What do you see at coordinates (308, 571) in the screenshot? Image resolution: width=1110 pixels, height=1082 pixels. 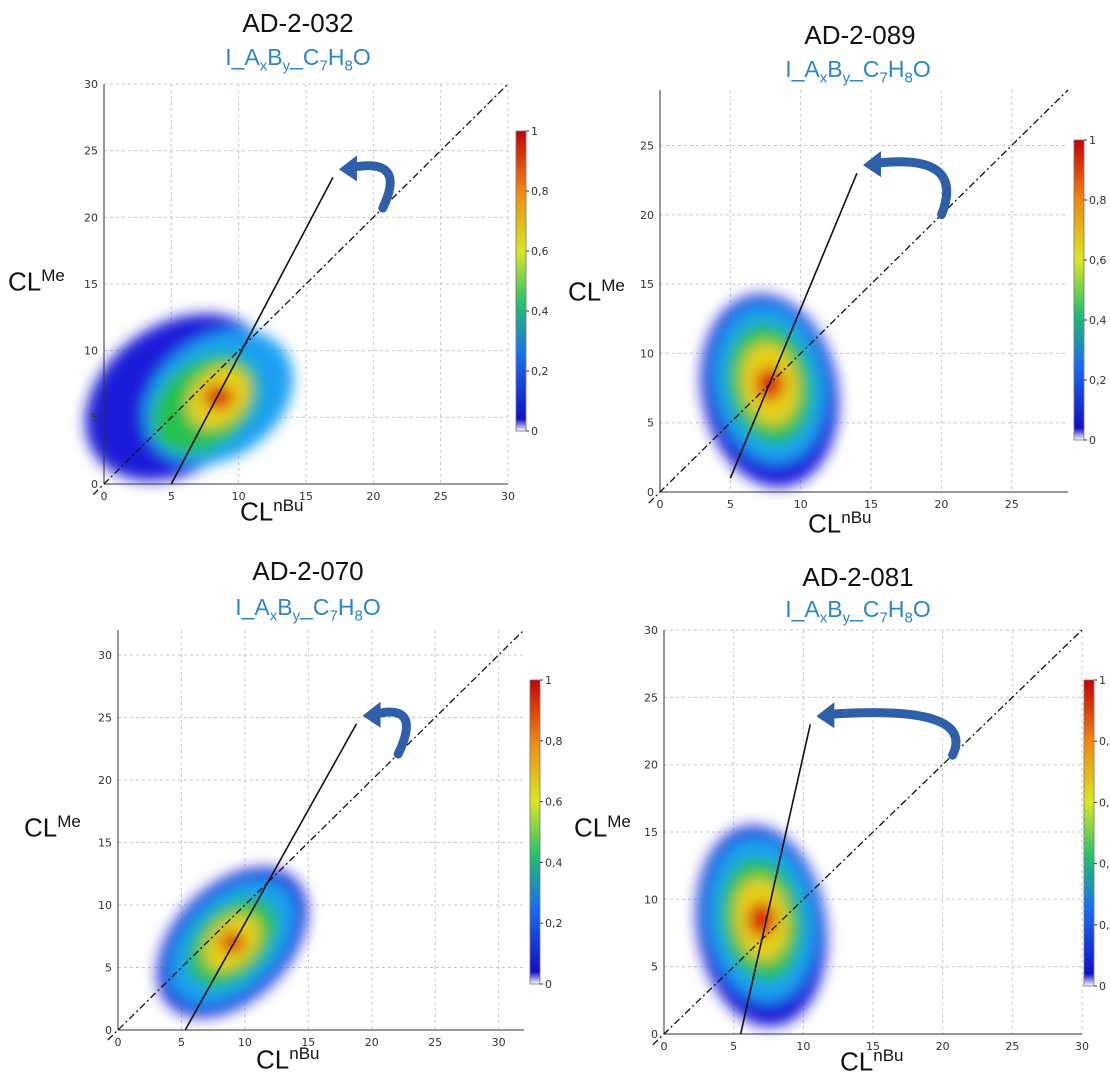 I see `panel-title: AD-2-070` at bounding box center [308, 571].